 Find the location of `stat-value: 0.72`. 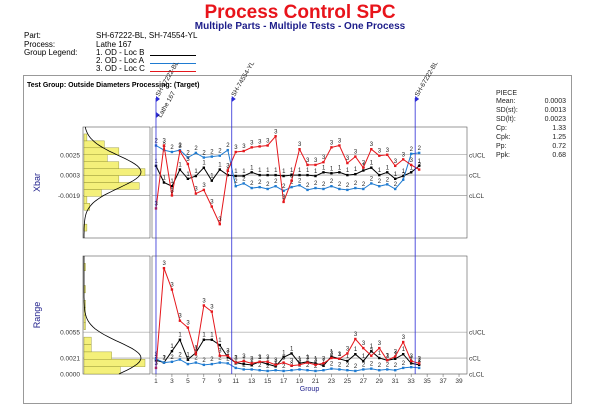

stat-value: 0.72 is located at coordinates (559, 146).